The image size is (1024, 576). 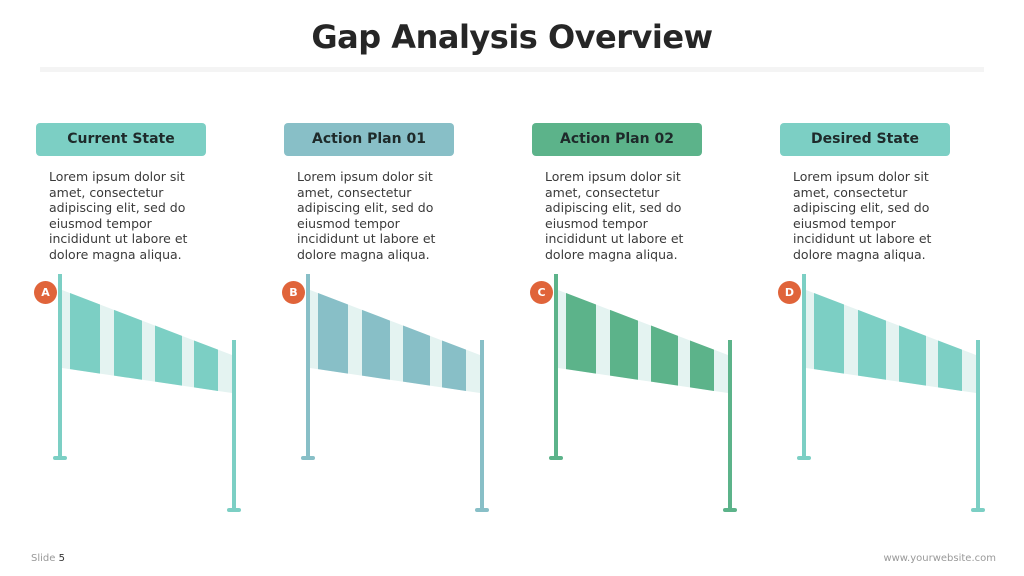 What do you see at coordinates (617, 139) in the screenshot?
I see `column-label: Action Plan 02` at bounding box center [617, 139].